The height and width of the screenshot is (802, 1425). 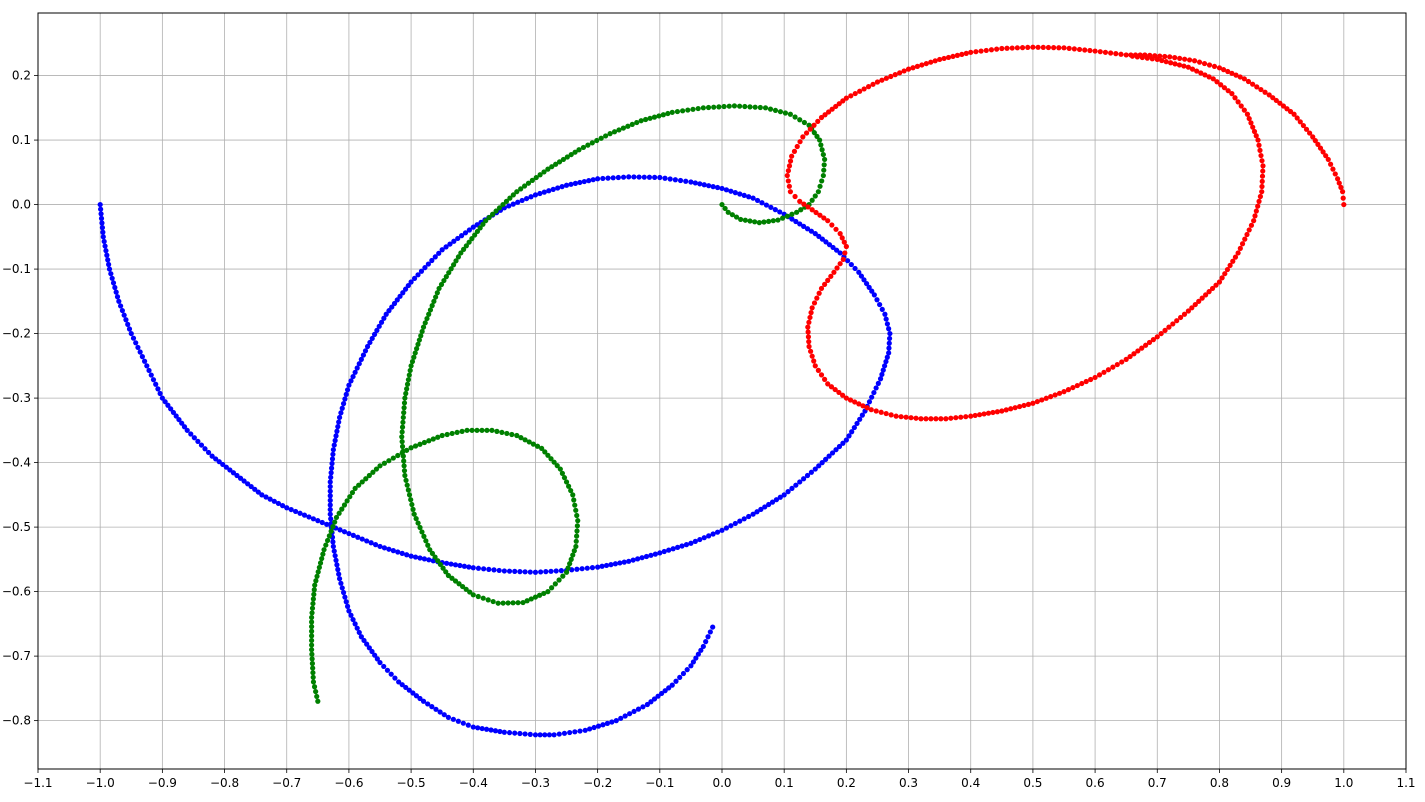 I want to click on x-tick-label: −0.4, so click(x=473, y=783).